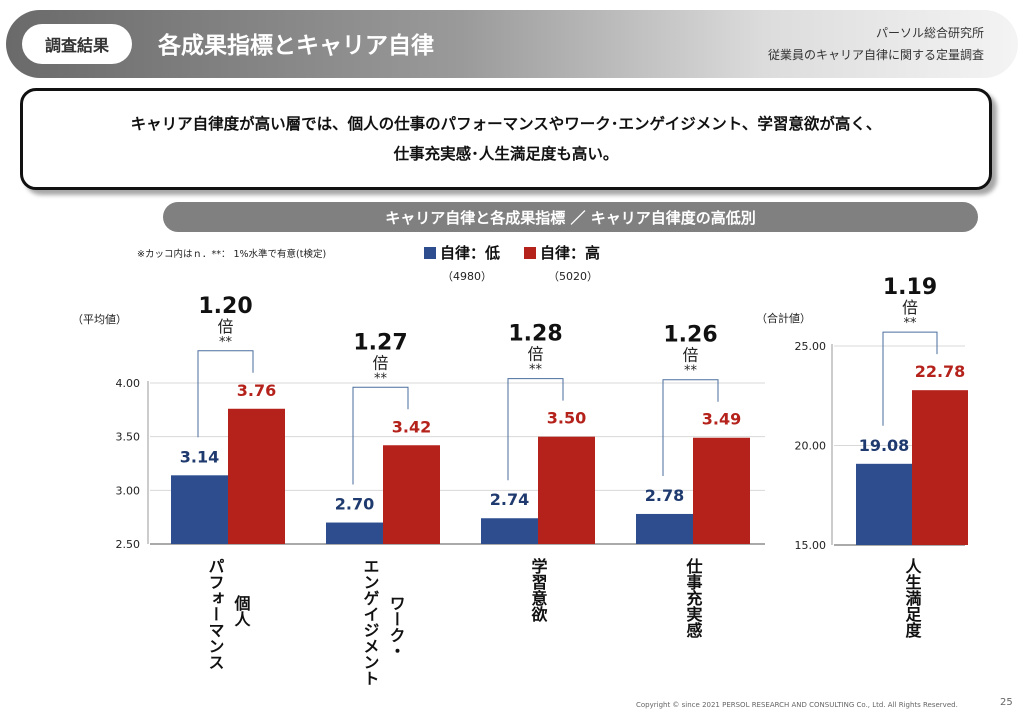 This screenshot has width=1024, height=711. Describe the element at coordinates (566, 418) in the screenshot. I see `data-label-high-0-2: 3.50` at that location.